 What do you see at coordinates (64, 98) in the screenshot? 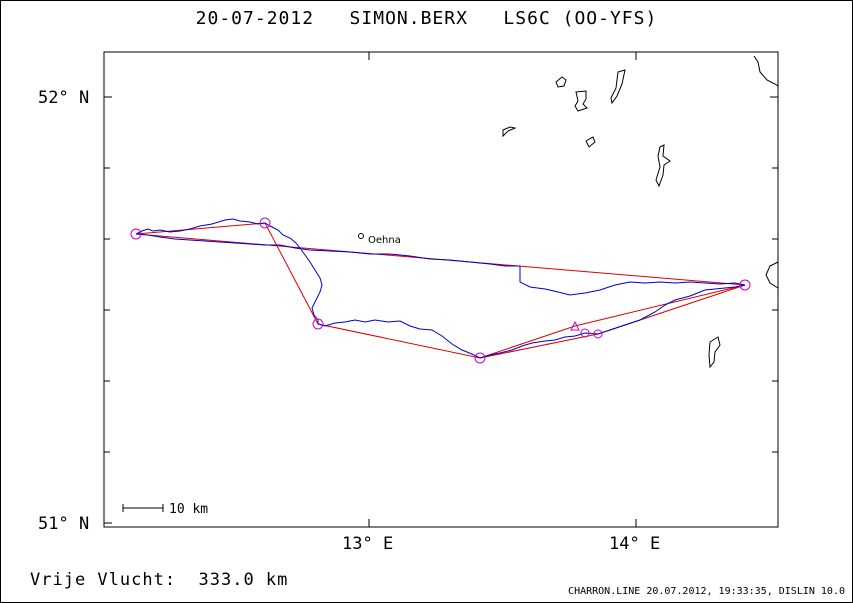
I see `lat-label-52: 52° N` at bounding box center [64, 98].